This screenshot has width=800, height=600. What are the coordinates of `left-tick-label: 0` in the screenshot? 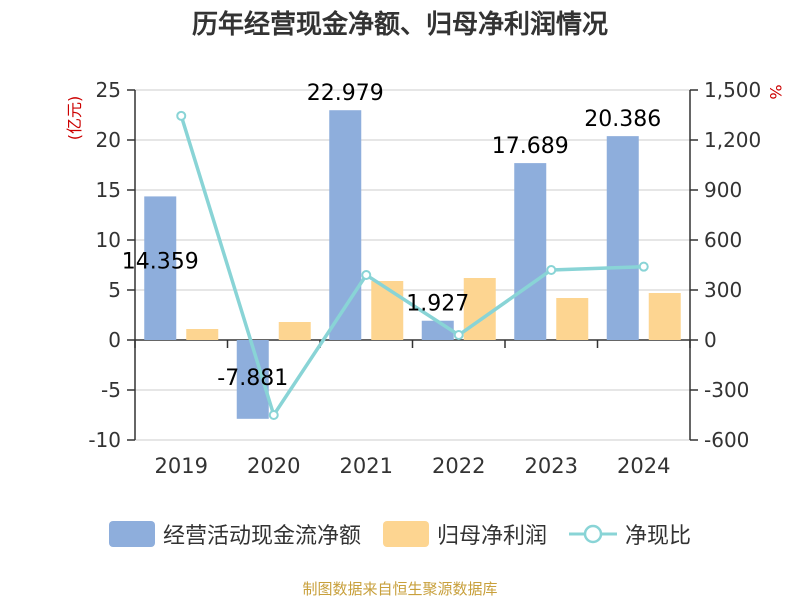 It's located at (114, 340).